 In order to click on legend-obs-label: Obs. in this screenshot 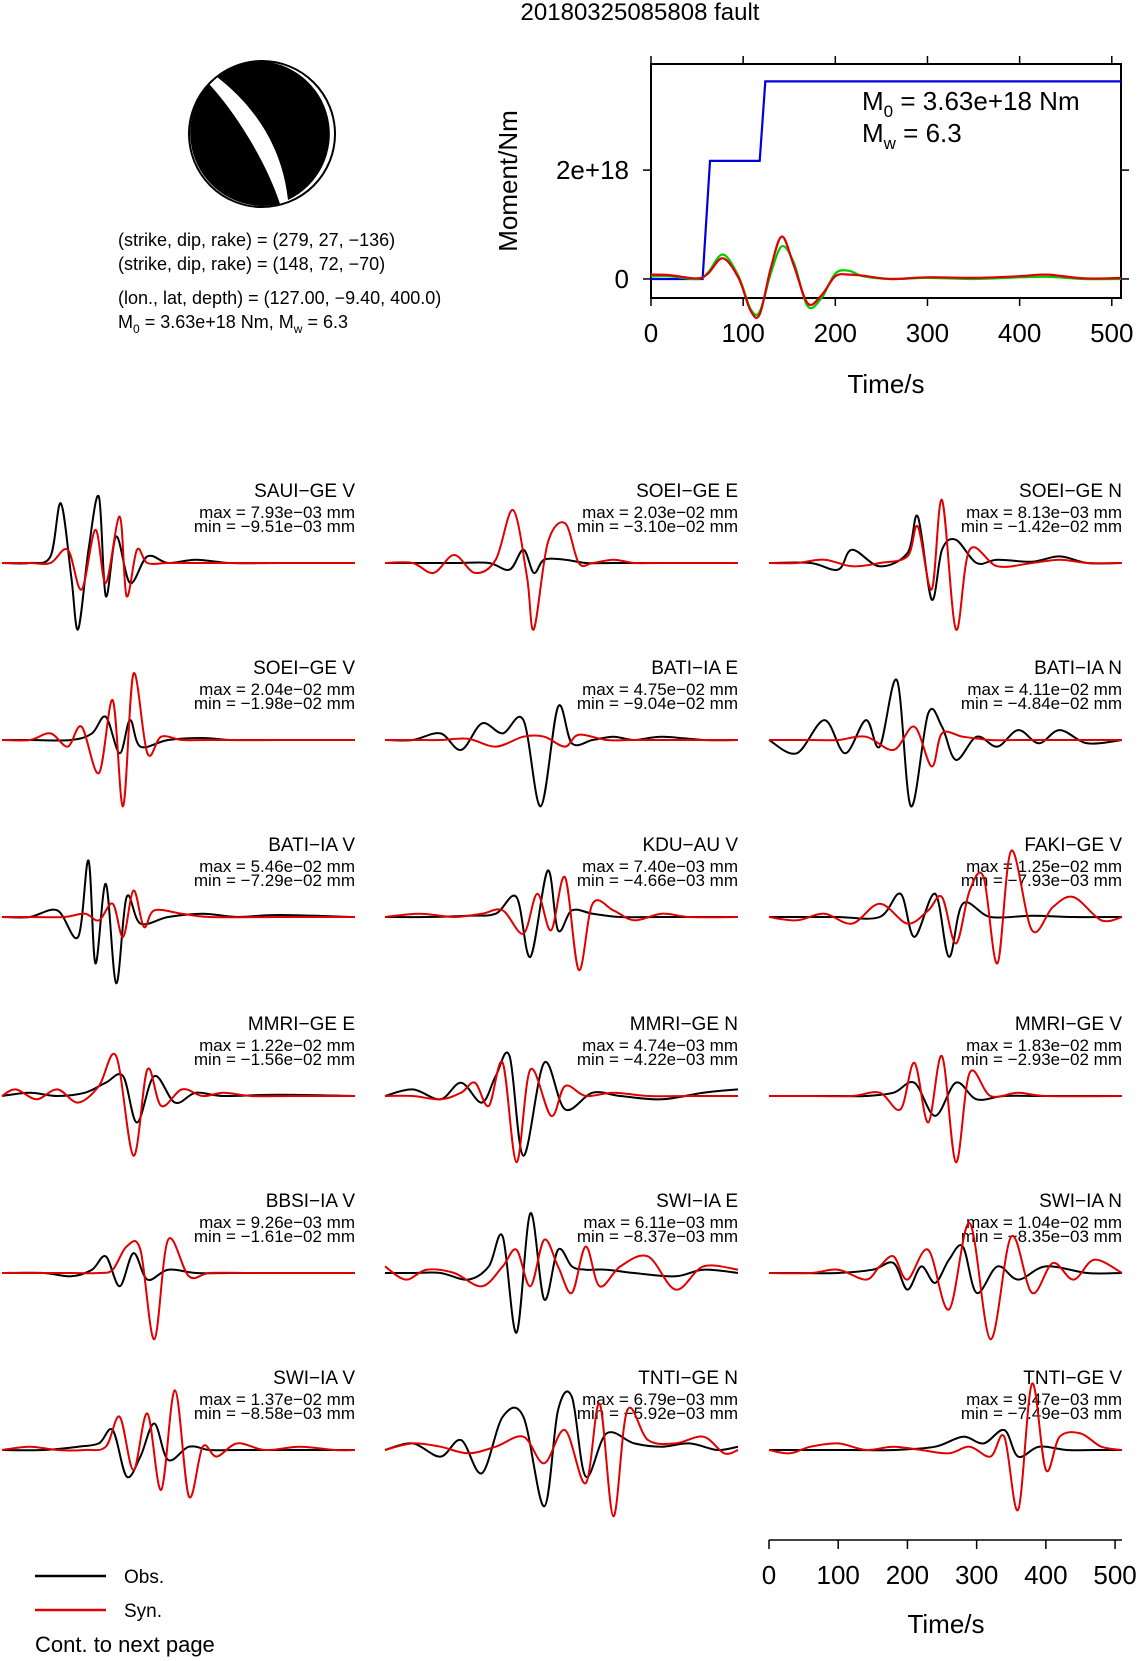, I will do `click(144, 1577)`.